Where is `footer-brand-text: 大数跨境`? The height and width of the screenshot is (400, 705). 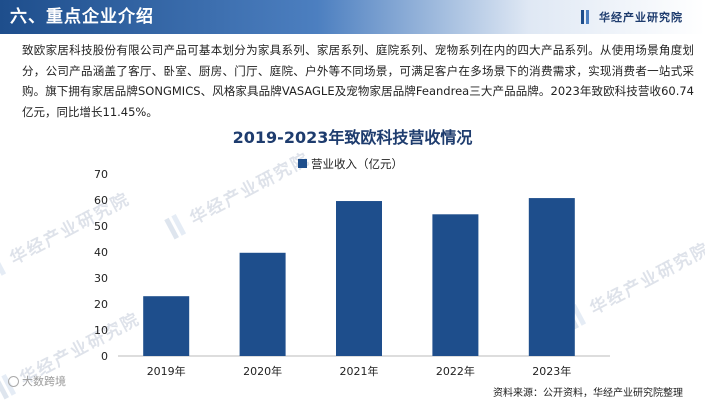
footer-brand-text: 大数跨境 is located at coordinates (44, 381).